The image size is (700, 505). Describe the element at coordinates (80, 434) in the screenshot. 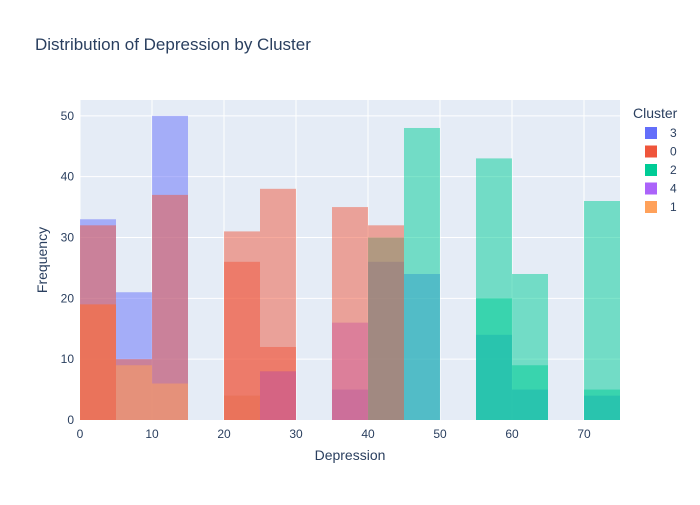

I see `x-tick-label: 0` at that location.